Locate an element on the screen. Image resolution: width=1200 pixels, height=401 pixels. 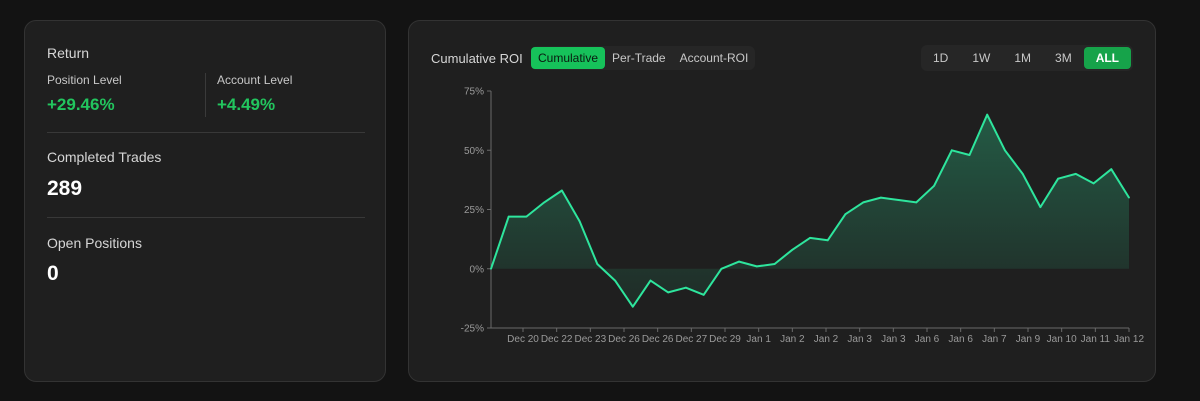
range-1m-button: 1M is located at coordinates (1023, 58).